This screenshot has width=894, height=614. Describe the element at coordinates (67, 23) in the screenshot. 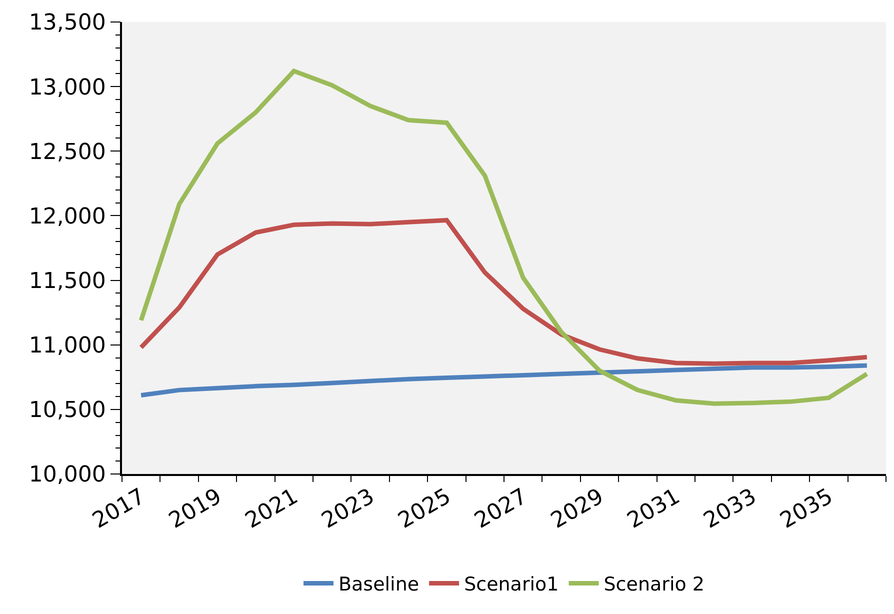

I see `y-tick-label: 13,500` at that location.